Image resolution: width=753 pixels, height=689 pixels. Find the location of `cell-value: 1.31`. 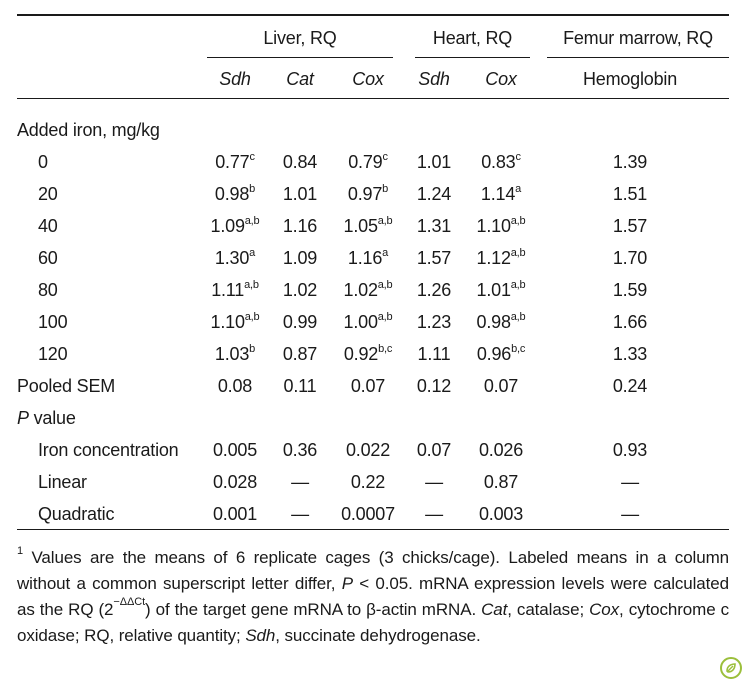

cell-value: 1.31 is located at coordinates (434, 226).